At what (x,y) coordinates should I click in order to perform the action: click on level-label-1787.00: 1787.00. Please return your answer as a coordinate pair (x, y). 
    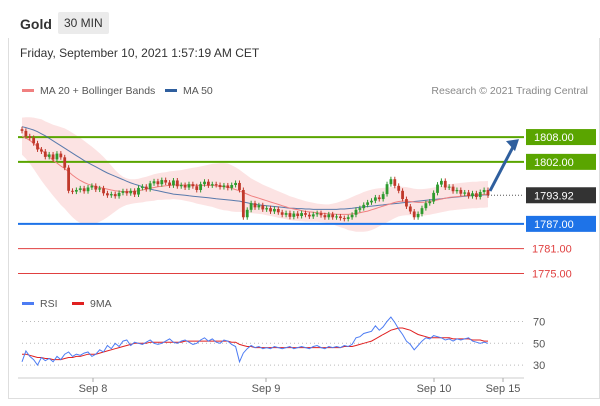
    Looking at the image, I should click on (554, 225).